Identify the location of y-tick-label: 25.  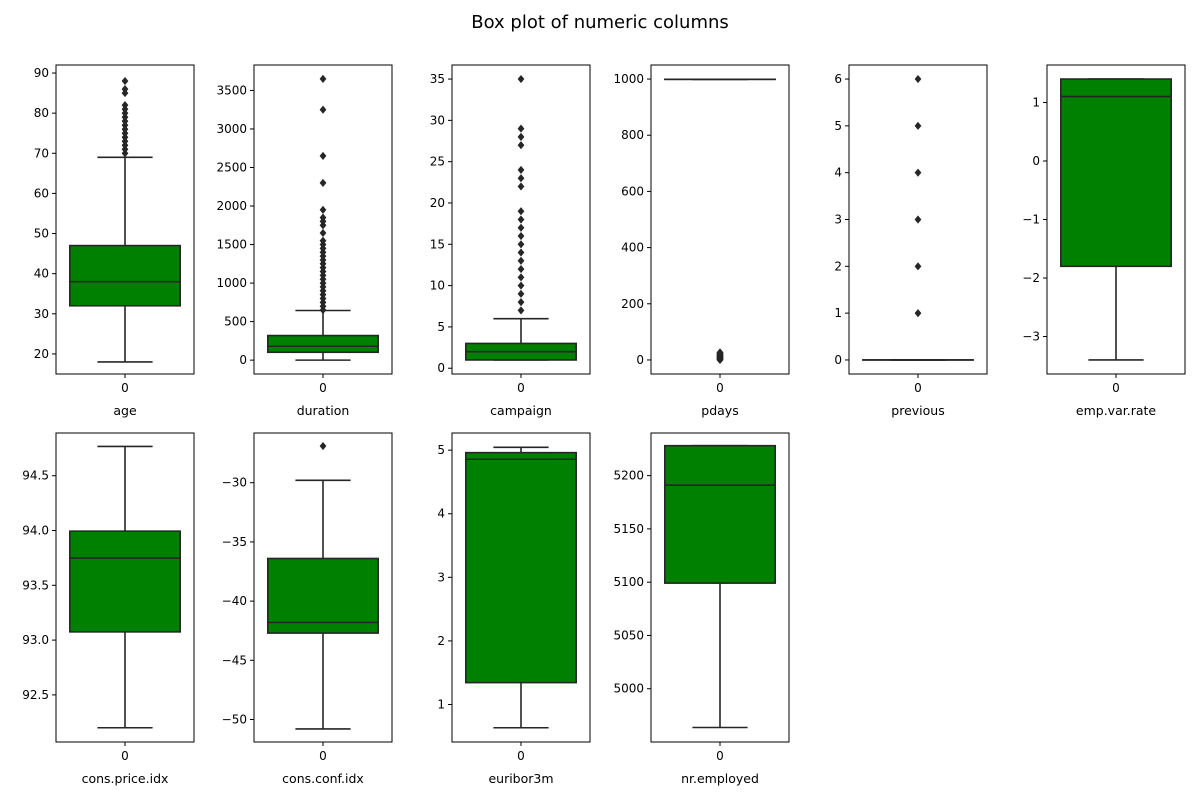
(437, 162).